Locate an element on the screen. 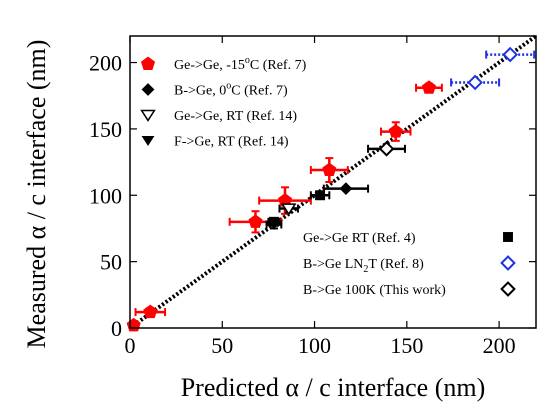 The height and width of the screenshot is (403, 537). x-tick-label: 100 is located at coordinates (314, 345).